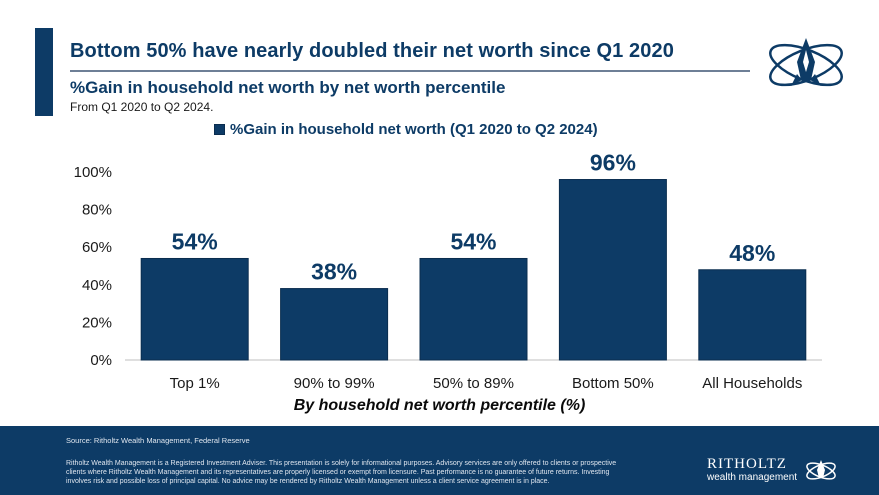  What do you see at coordinates (97, 285) in the screenshot?
I see `y-tick-label: 40%` at bounding box center [97, 285].